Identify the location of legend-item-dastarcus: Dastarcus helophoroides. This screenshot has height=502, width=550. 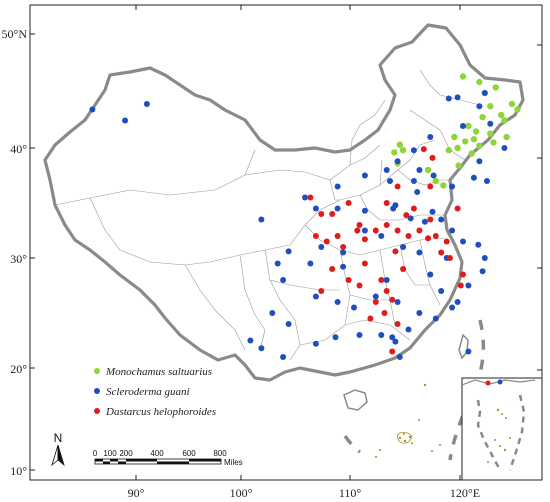
(155, 412).